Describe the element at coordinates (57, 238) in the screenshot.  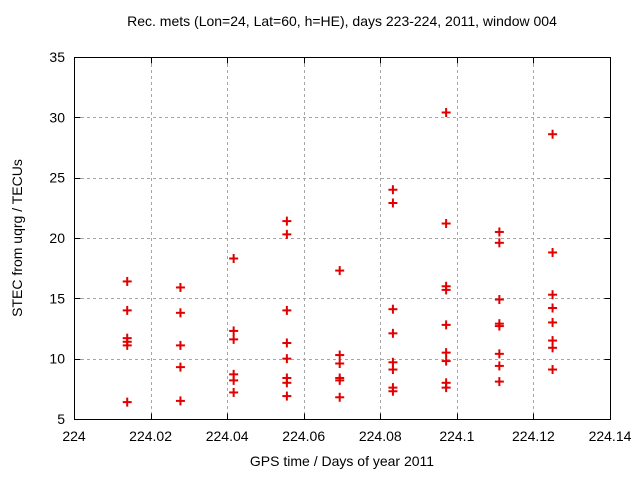
I see `y-tick-label: 20` at that location.